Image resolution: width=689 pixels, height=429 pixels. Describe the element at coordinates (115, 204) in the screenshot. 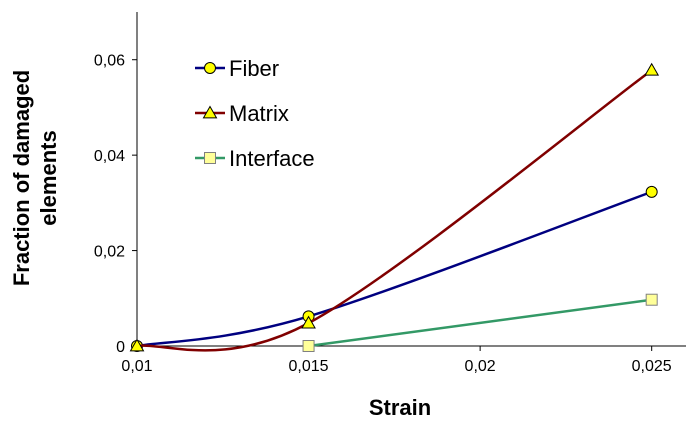

I see `y-axis-ticks: 0 0,02 0,04 0,06` at that location.